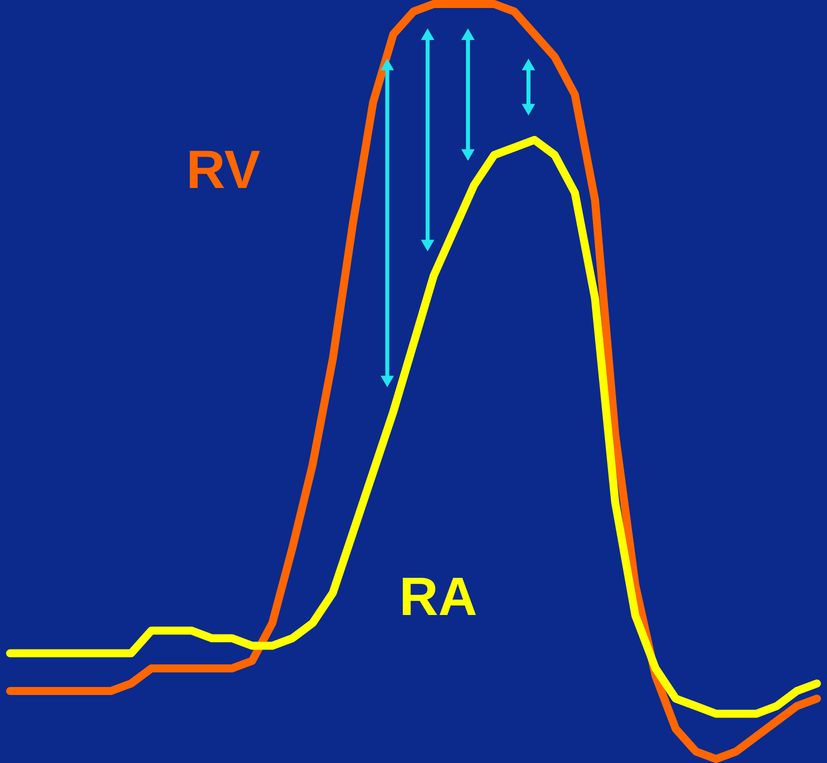 The width and height of the screenshot is (827, 763). I want to click on series-label: RV, so click(223, 170).